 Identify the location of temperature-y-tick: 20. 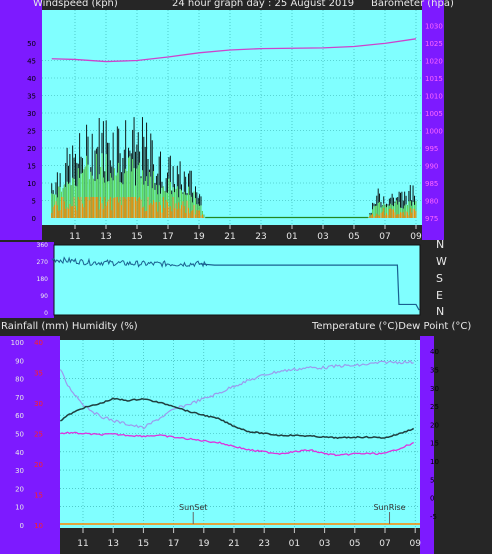
(434, 425).